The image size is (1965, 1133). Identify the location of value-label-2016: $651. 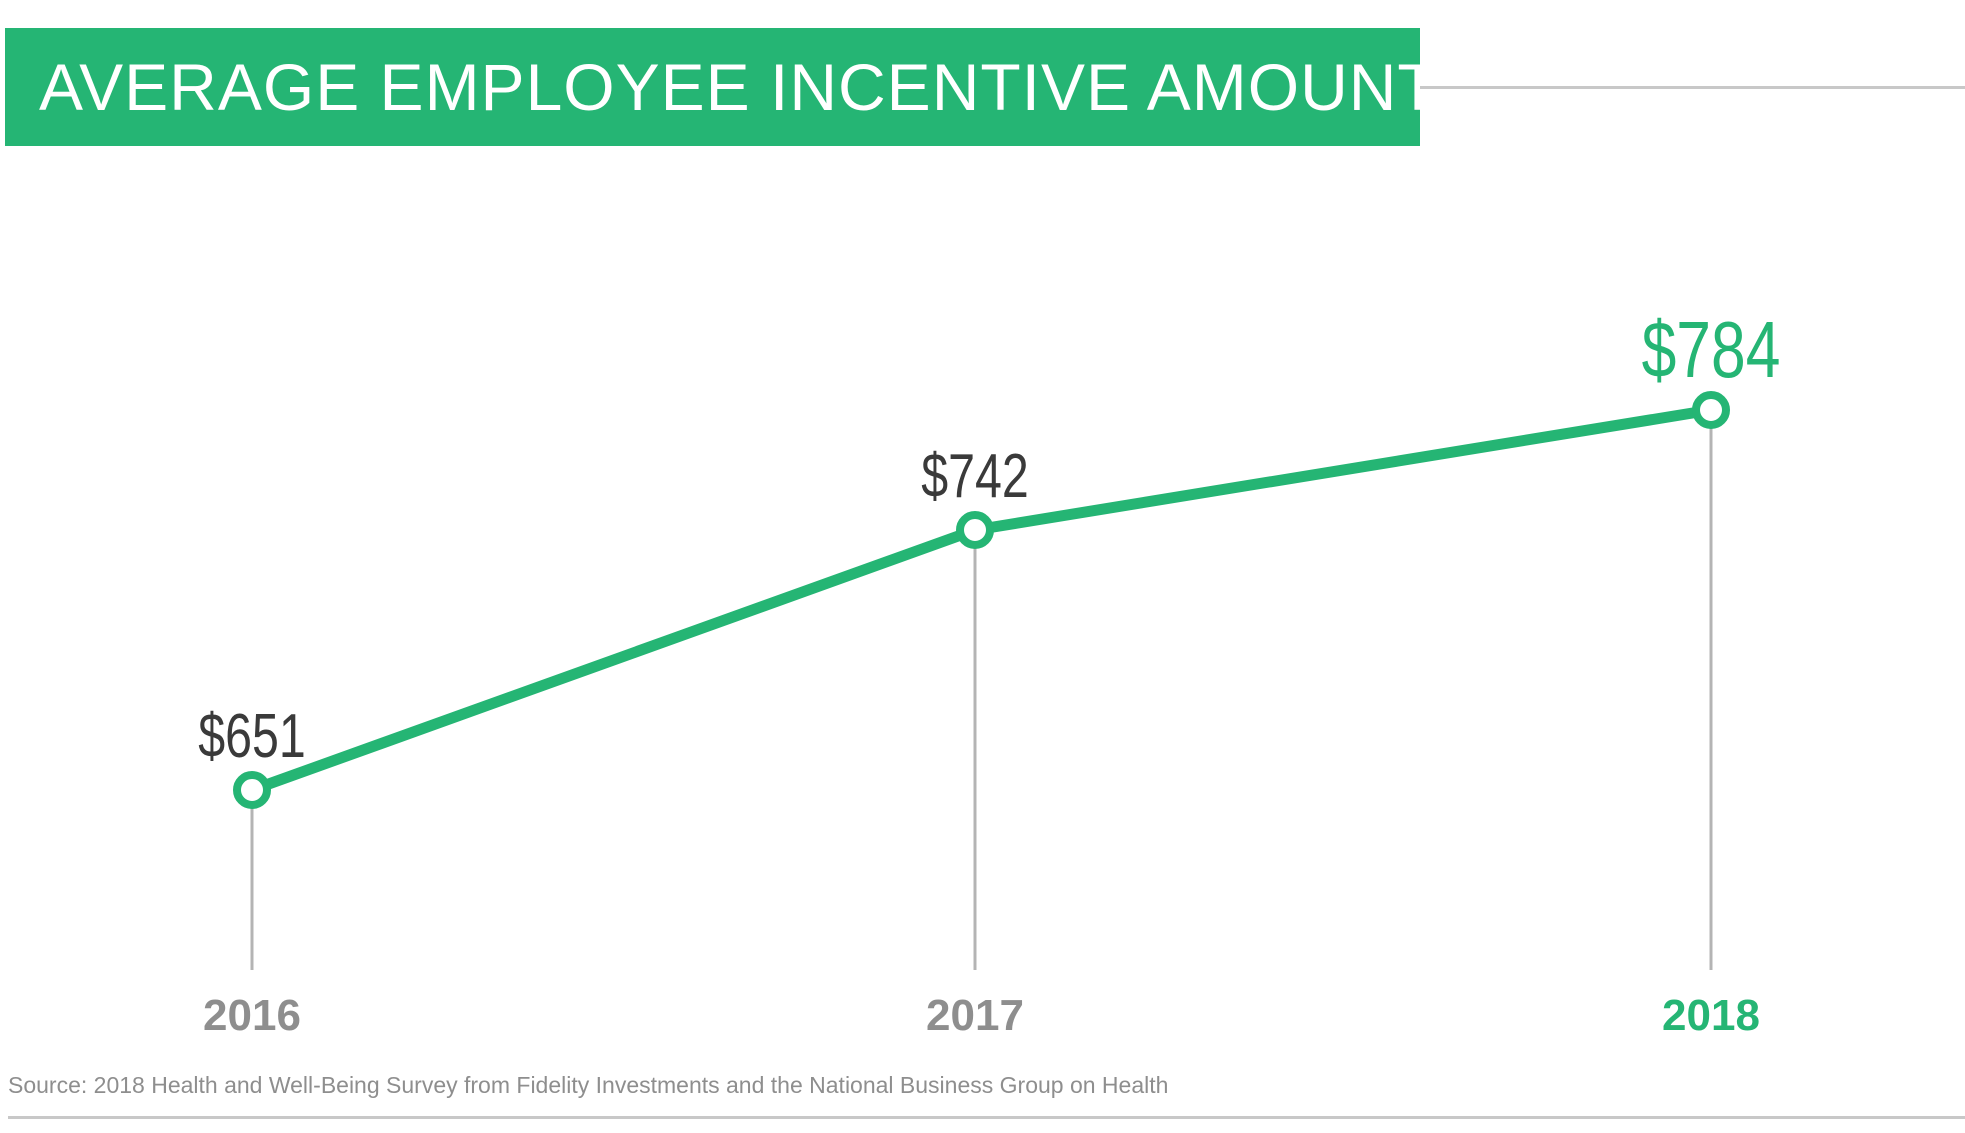
(252, 735).